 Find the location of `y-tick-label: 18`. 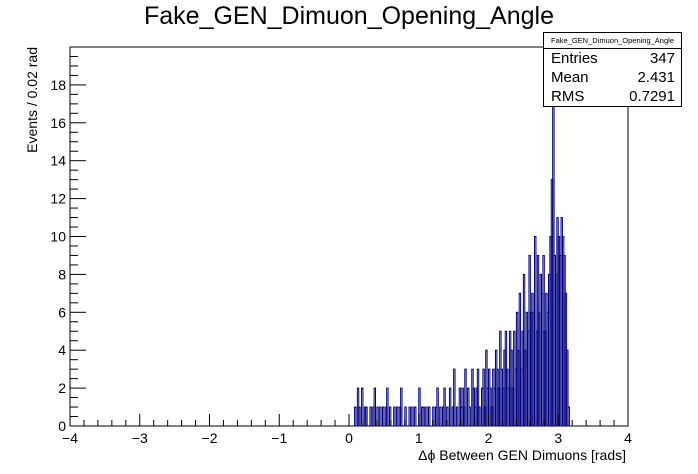

y-tick-label: 18 is located at coordinates (58, 85).